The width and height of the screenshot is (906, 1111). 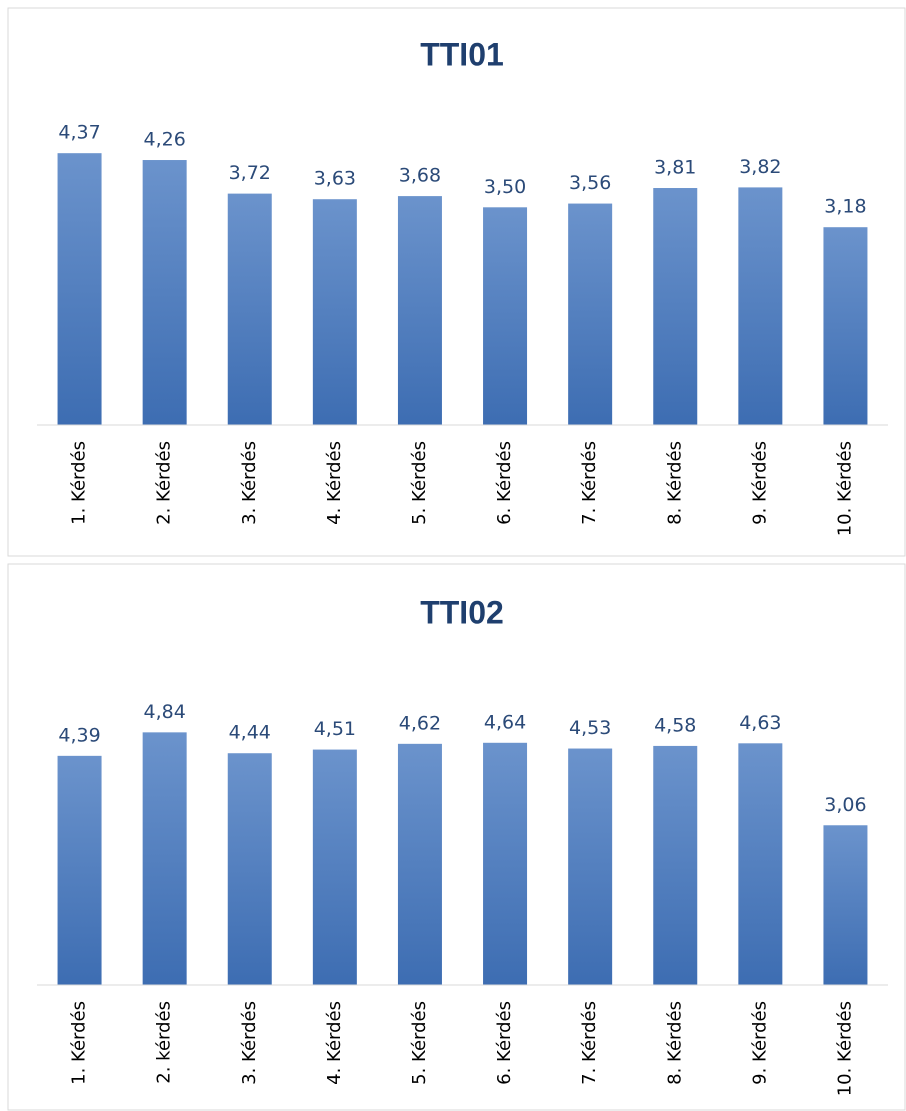 I want to click on chart-title: TTI02, so click(x=462, y=612).